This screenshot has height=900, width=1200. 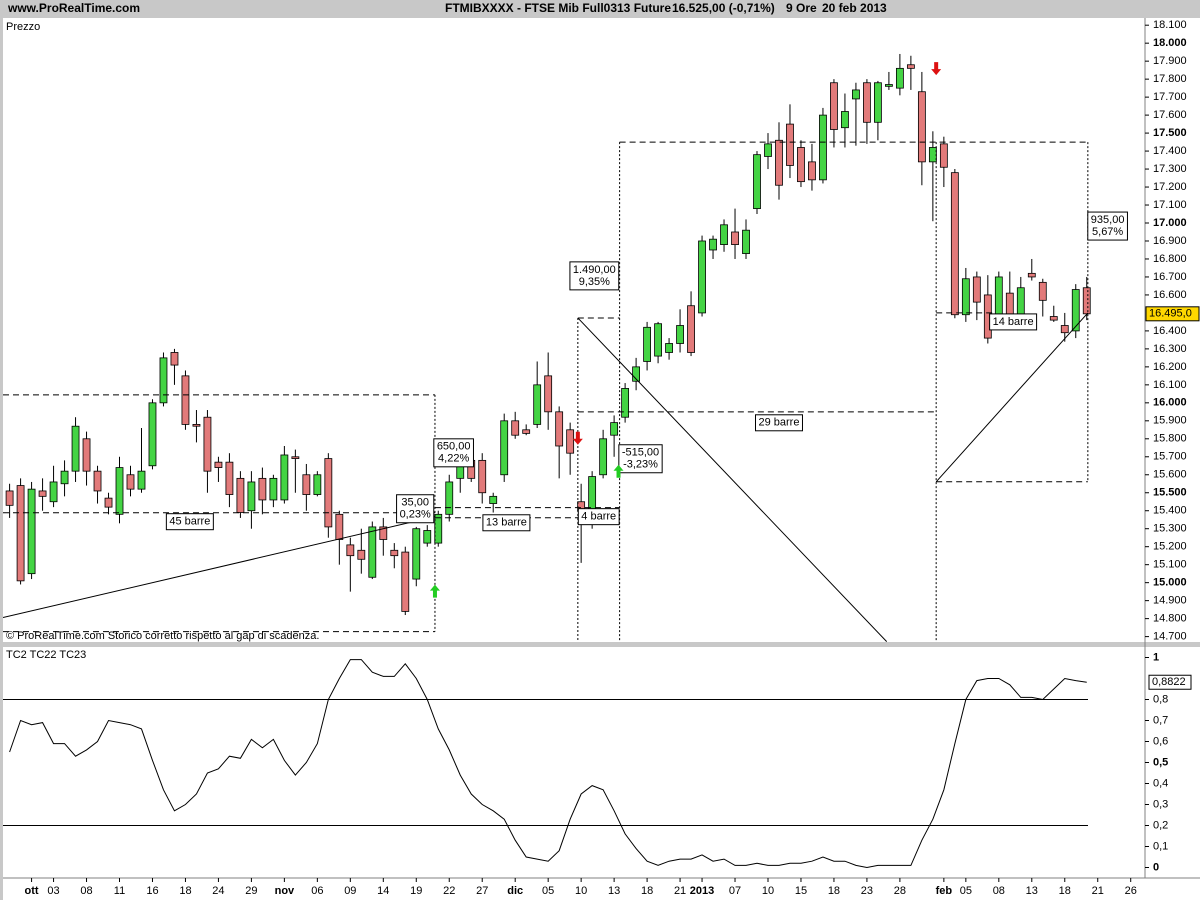 I want to click on y-tick-label: 15.900, so click(x=1170, y=421).